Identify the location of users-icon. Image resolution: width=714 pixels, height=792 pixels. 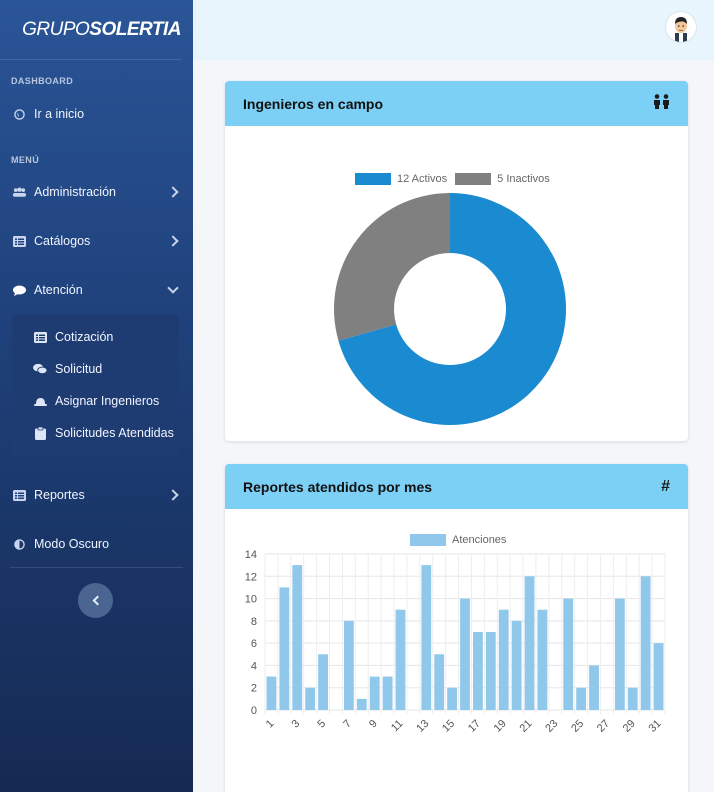
(19, 192).